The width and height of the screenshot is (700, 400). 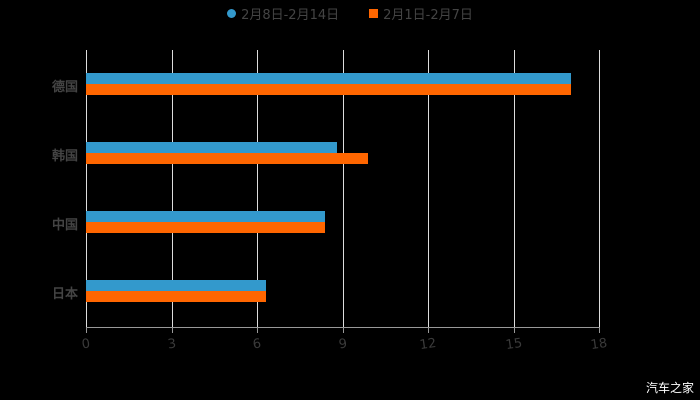 What do you see at coordinates (669, 388) in the screenshot?
I see `watermark: 汽车之家` at bounding box center [669, 388].